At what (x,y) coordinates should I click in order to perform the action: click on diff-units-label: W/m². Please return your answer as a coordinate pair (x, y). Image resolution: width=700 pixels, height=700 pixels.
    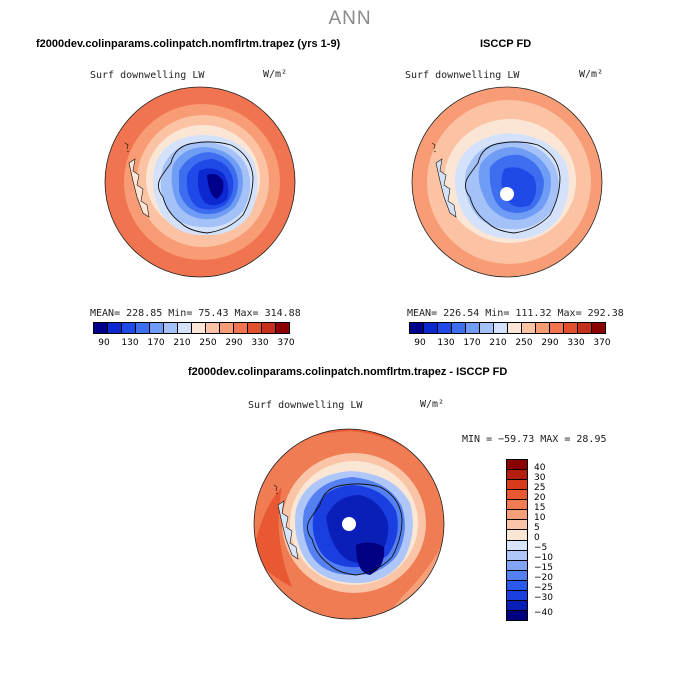
    Looking at the image, I should click on (432, 404).